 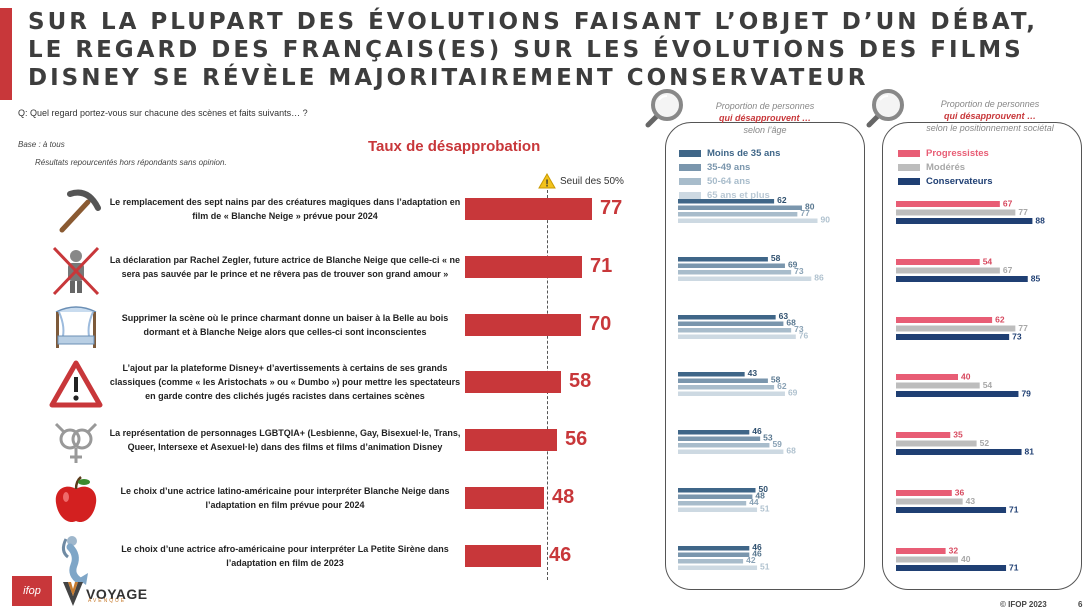 What do you see at coordinates (1040, 221) in the screenshot?
I see `data-label: 88` at bounding box center [1040, 221].